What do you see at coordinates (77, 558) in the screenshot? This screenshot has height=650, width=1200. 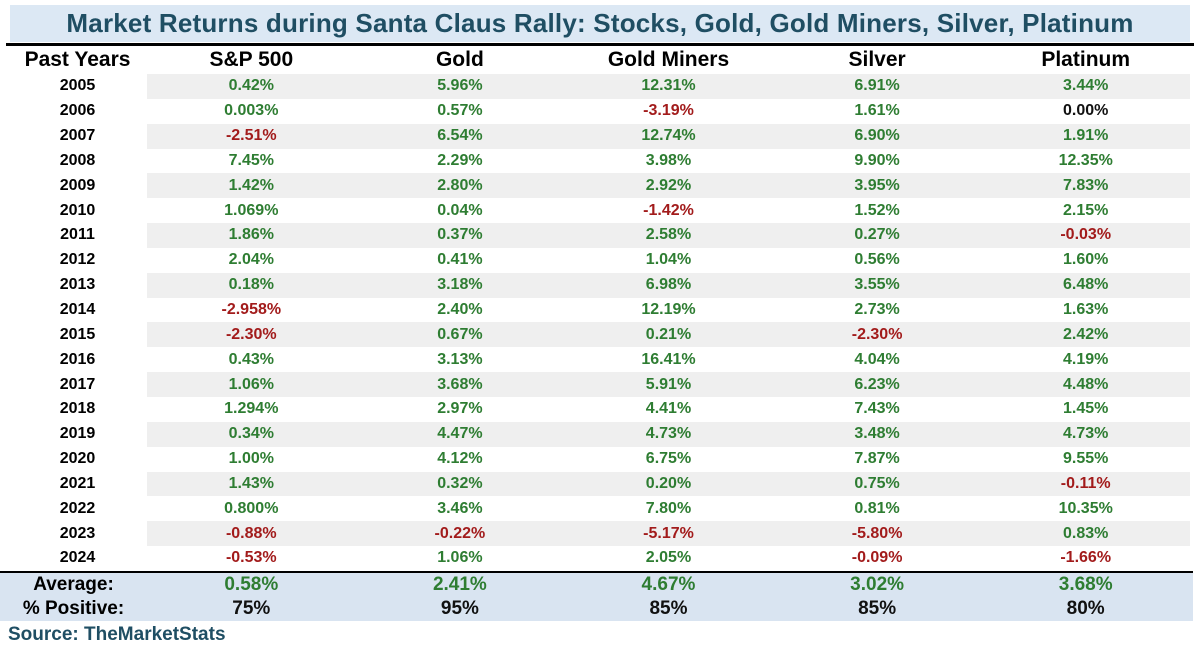 I see `year-cell: 2024` at bounding box center [77, 558].